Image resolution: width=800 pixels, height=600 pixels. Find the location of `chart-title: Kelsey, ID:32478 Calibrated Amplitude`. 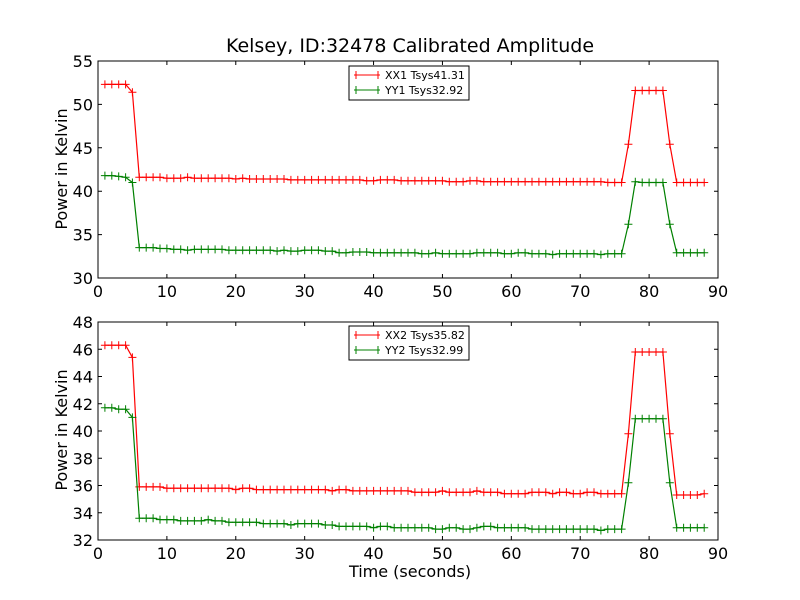

chart-title: Kelsey, ID:32478 Calibrated Amplitude is located at coordinates (410, 46).